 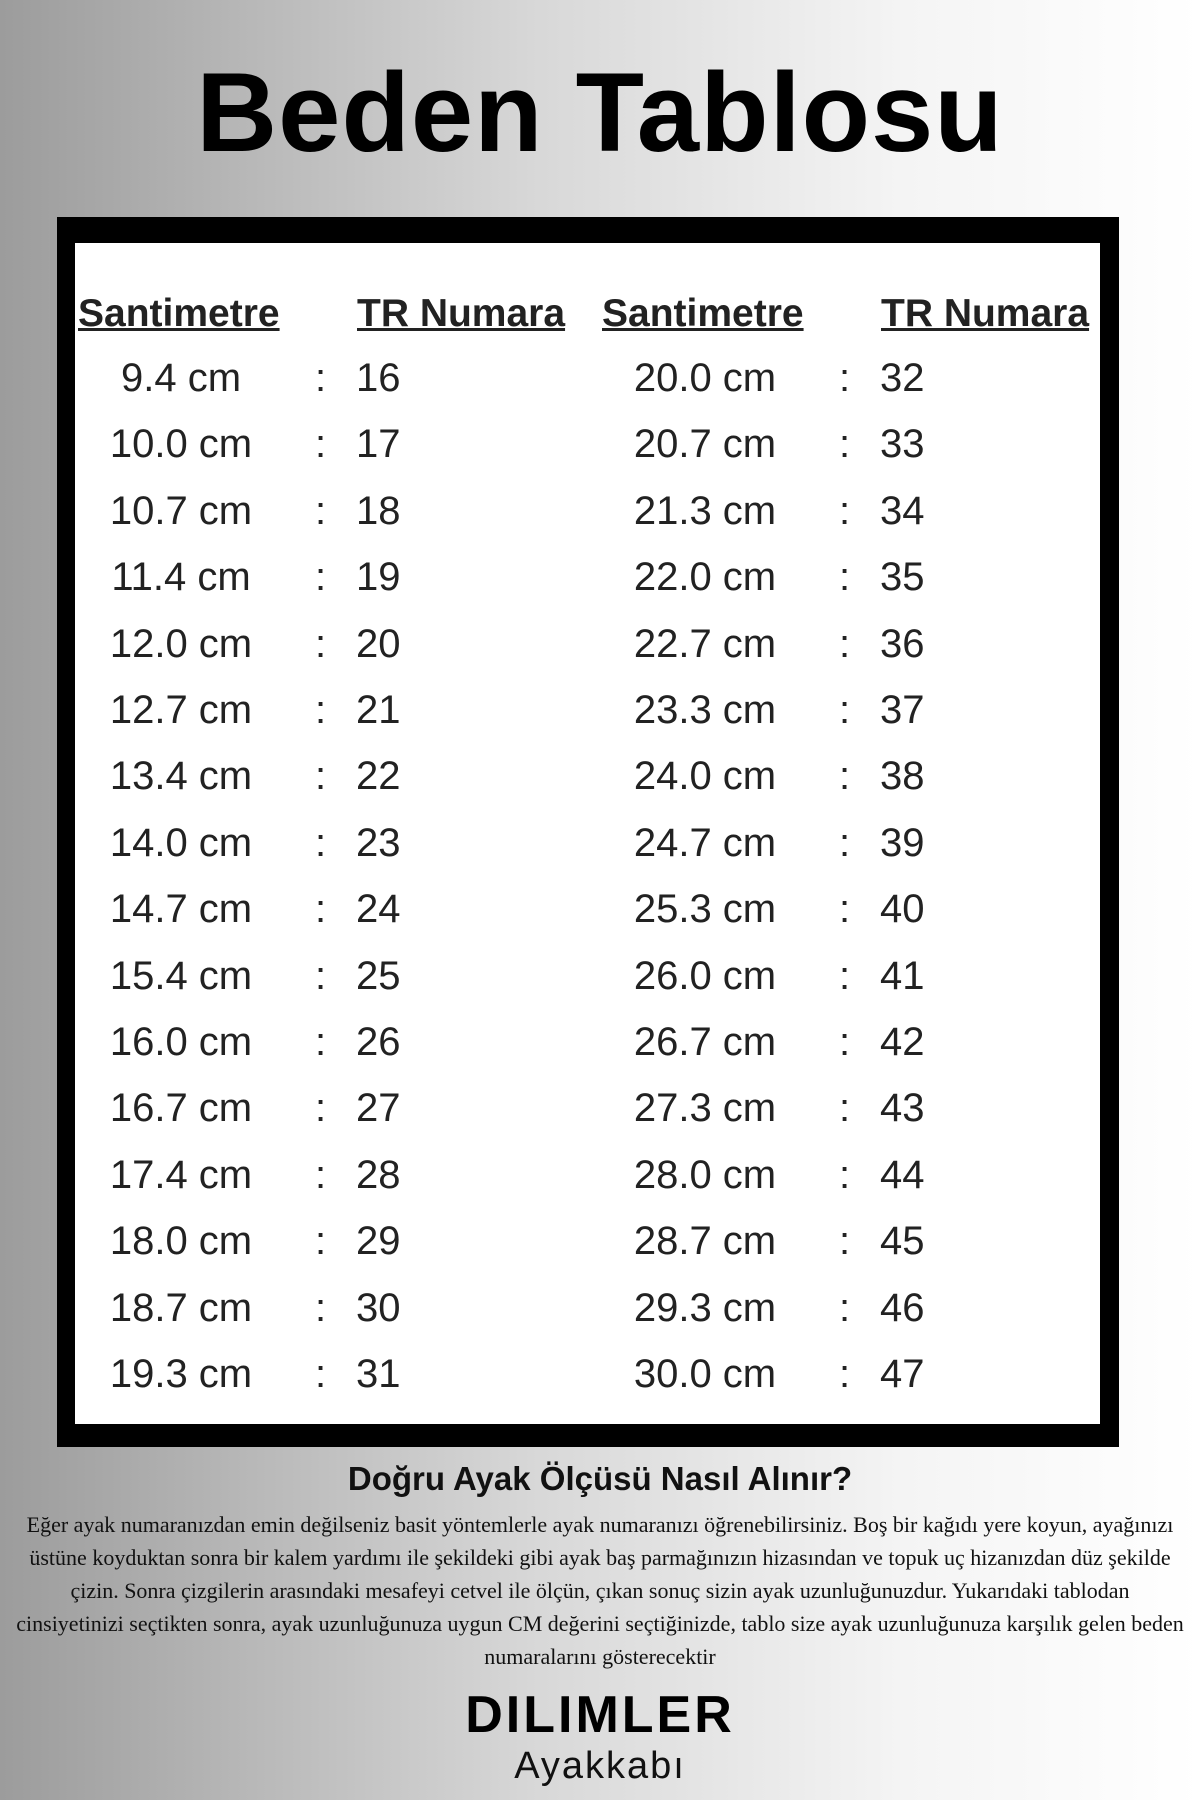 What do you see at coordinates (705, 776) in the screenshot?
I see `cm-cell: 24.0 cm` at bounding box center [705, 776].